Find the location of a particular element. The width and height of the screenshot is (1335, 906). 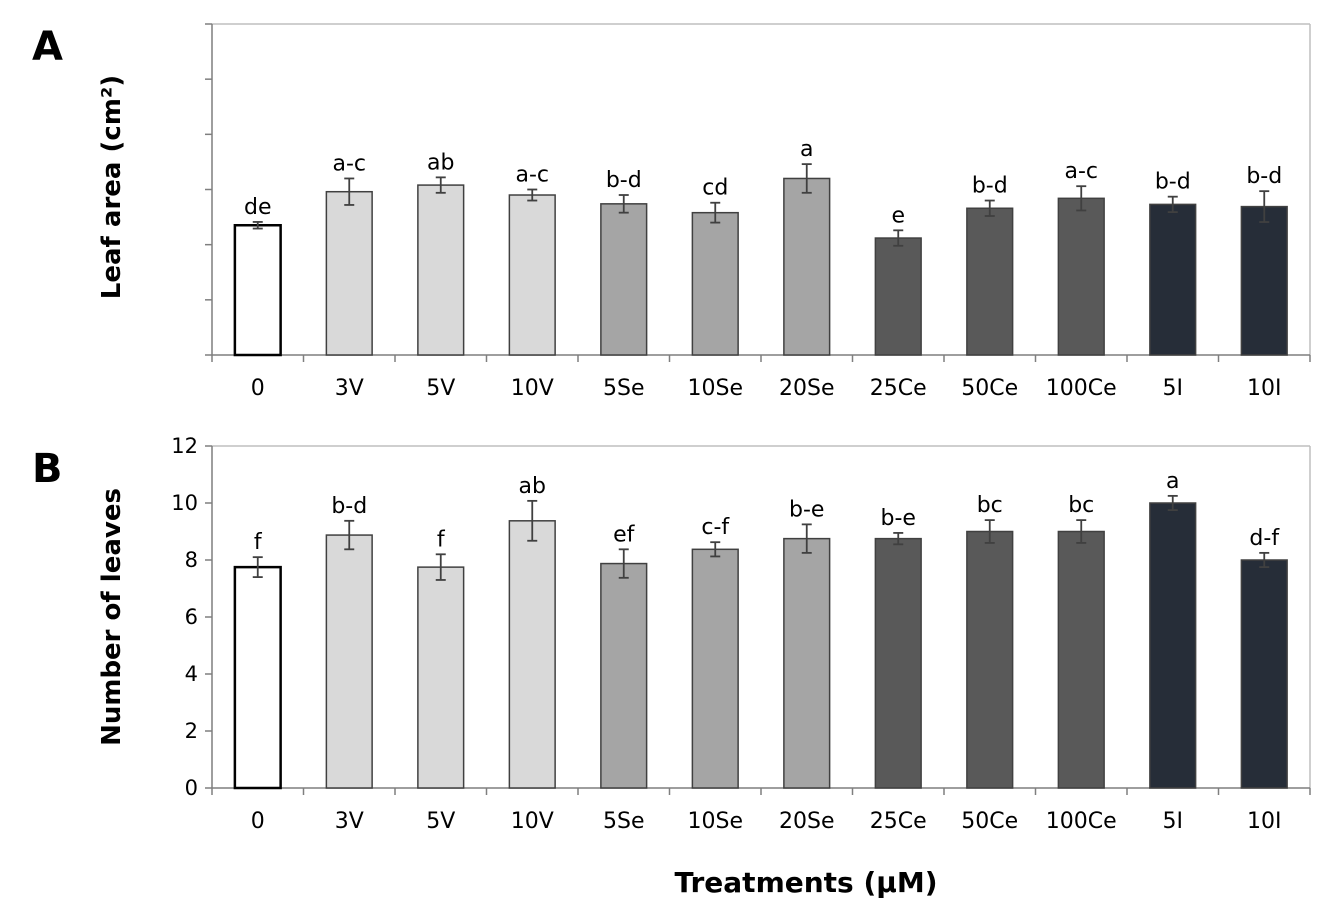

panel-a-significance-letter: de is located at coordinates (258, 207).